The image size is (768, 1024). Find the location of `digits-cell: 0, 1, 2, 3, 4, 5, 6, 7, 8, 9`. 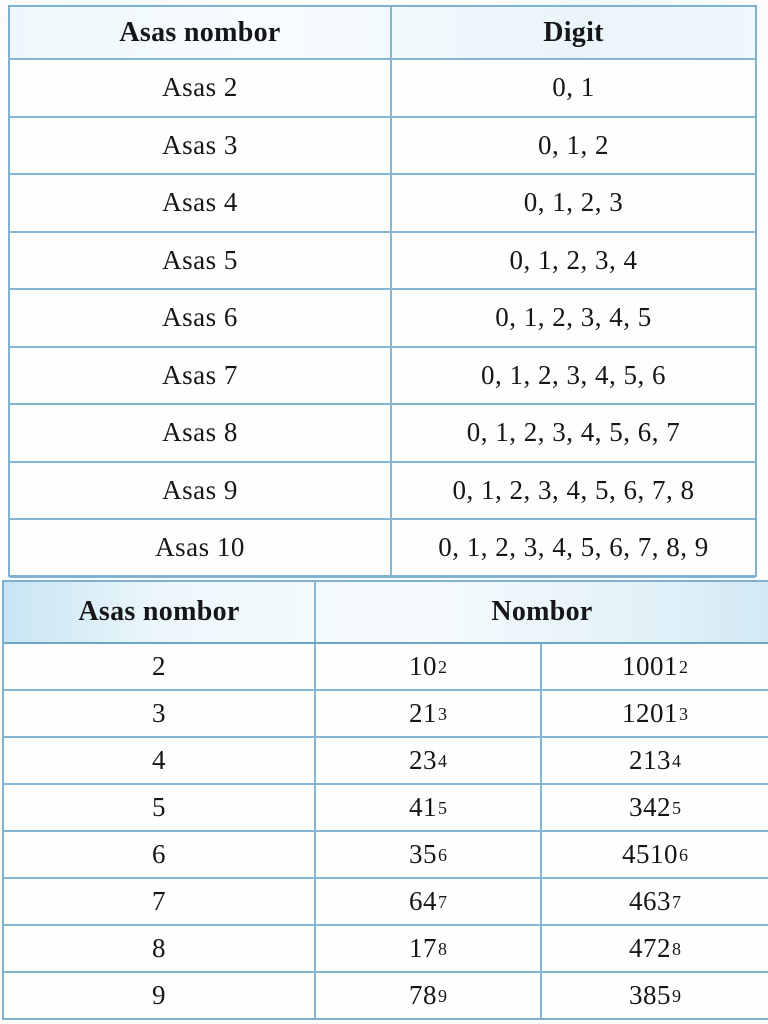

digits-cell: 0, 1, 2, 3, 4, 5, 6, 7, 8, 9 is located at coordinates (573, 547).